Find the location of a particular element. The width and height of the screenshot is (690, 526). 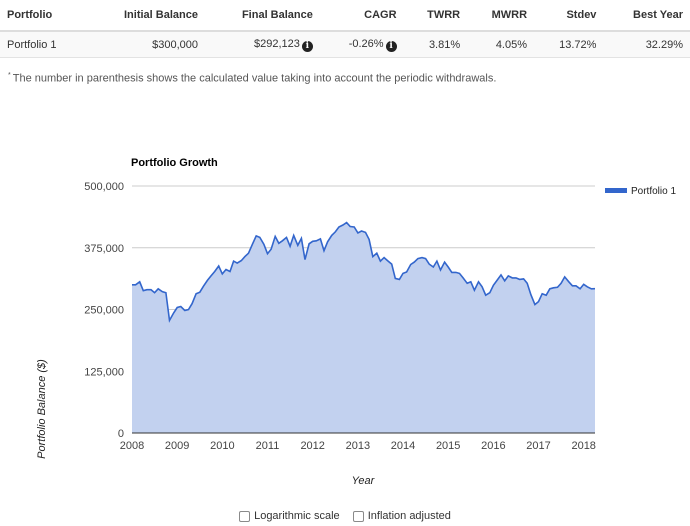

cell-initial-balance: $300,000 is located at coordinates (145, 44).